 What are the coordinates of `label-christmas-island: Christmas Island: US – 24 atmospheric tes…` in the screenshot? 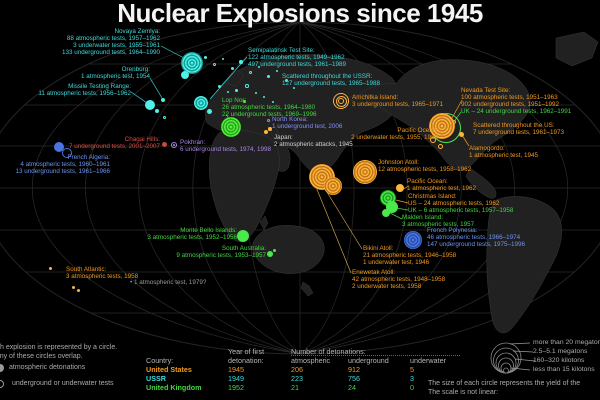 It's located at (461, 204).